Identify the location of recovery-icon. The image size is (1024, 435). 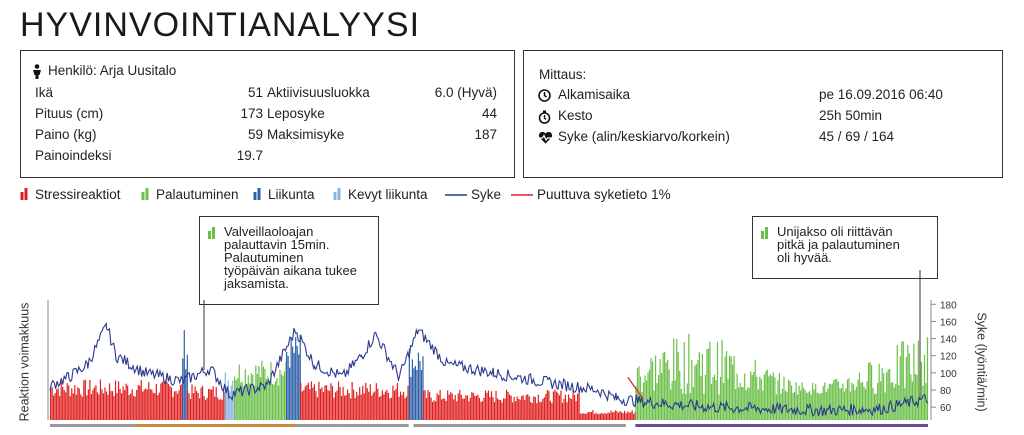
(765, 233).